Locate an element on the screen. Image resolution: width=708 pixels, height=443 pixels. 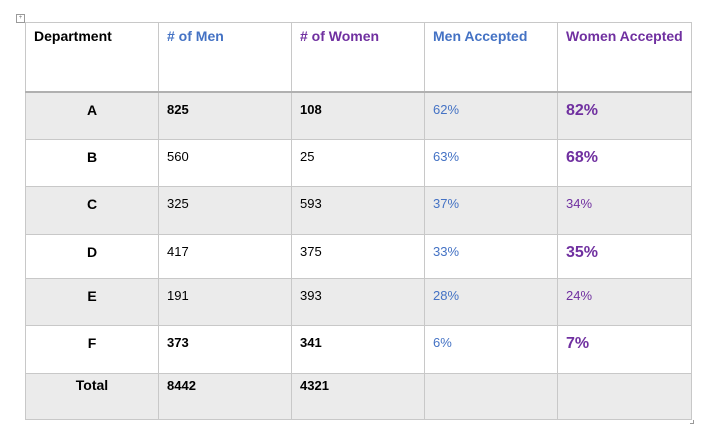
table-cell: Total is located at coordinates (92, 396).